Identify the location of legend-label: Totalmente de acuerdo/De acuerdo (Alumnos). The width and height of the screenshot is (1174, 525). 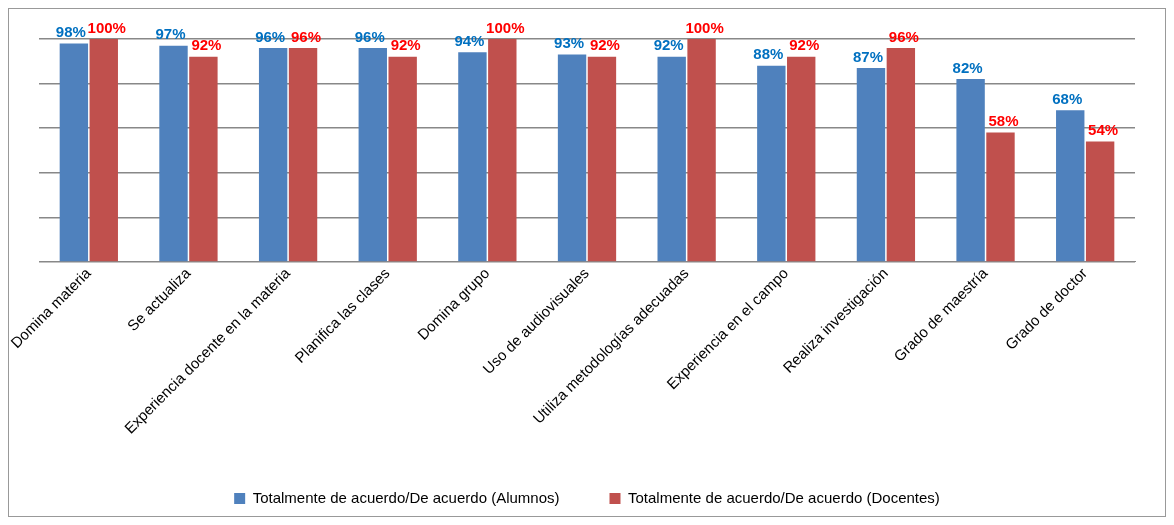
(406, 497).